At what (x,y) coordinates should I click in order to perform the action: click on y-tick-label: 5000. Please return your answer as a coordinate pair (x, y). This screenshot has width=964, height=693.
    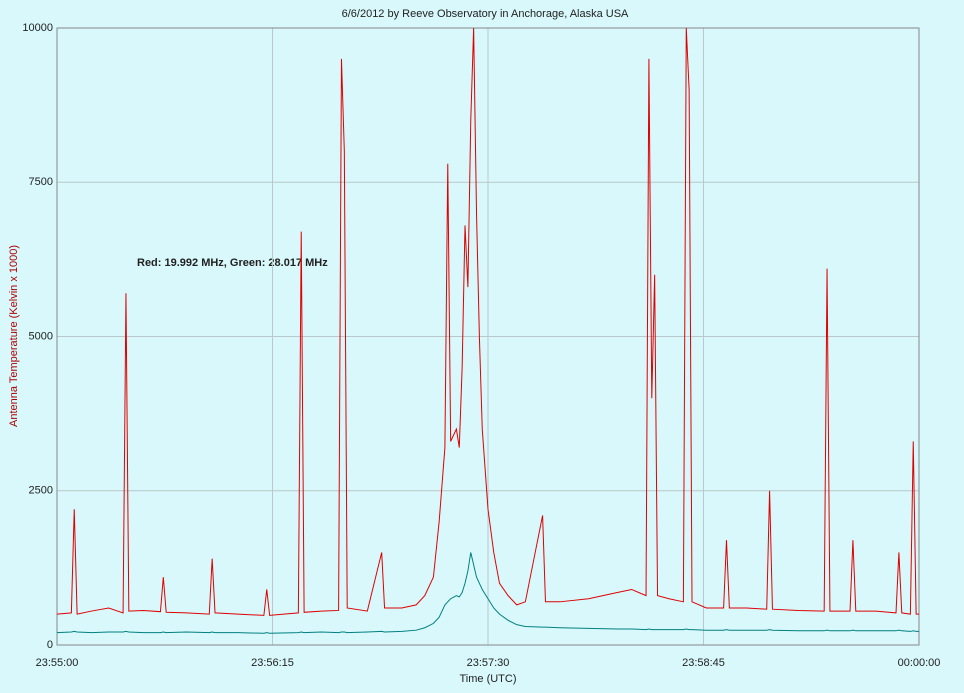
    Looking at the image, I should click on (41, 336).